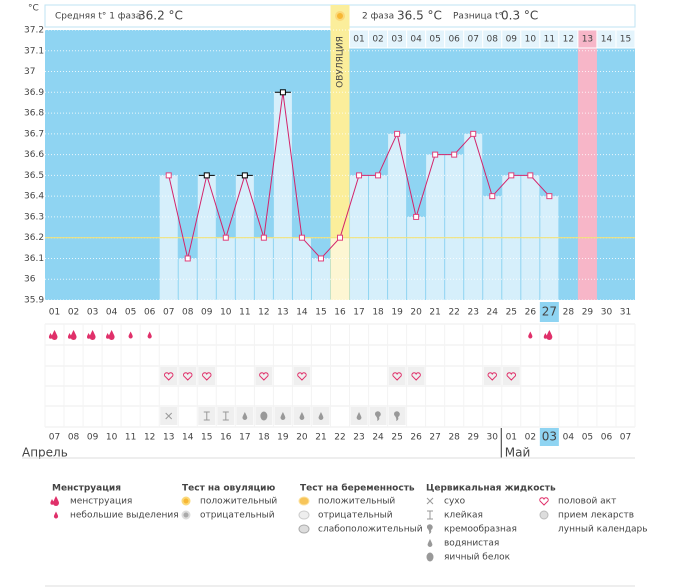 The height and width of the screenshot is (587, 675). I want to click on luteal-day: 15, so click(625, 40).